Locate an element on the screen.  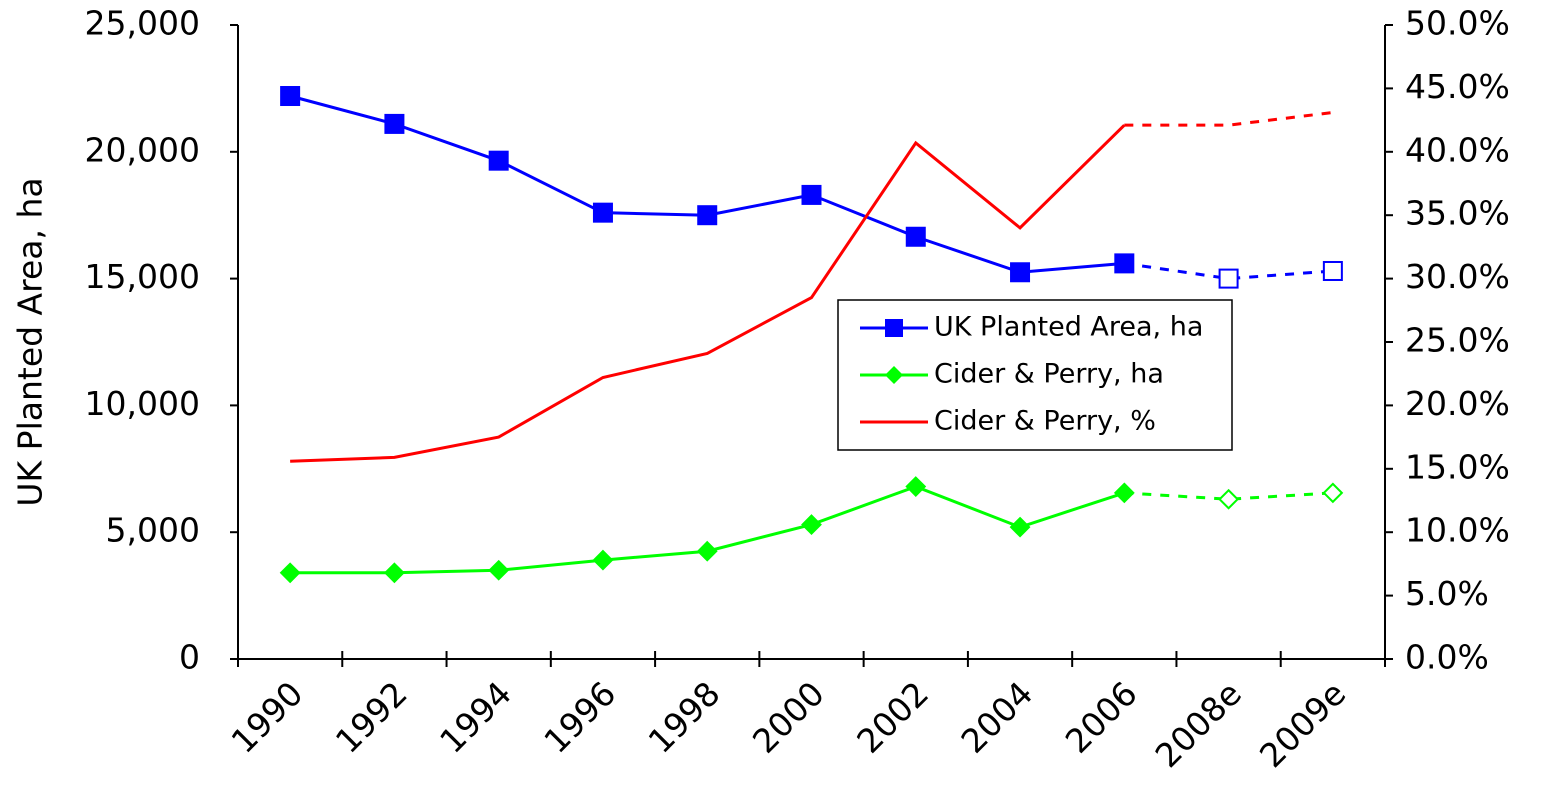
x-tick-label: 1990 is located at coordinates (267, 717).